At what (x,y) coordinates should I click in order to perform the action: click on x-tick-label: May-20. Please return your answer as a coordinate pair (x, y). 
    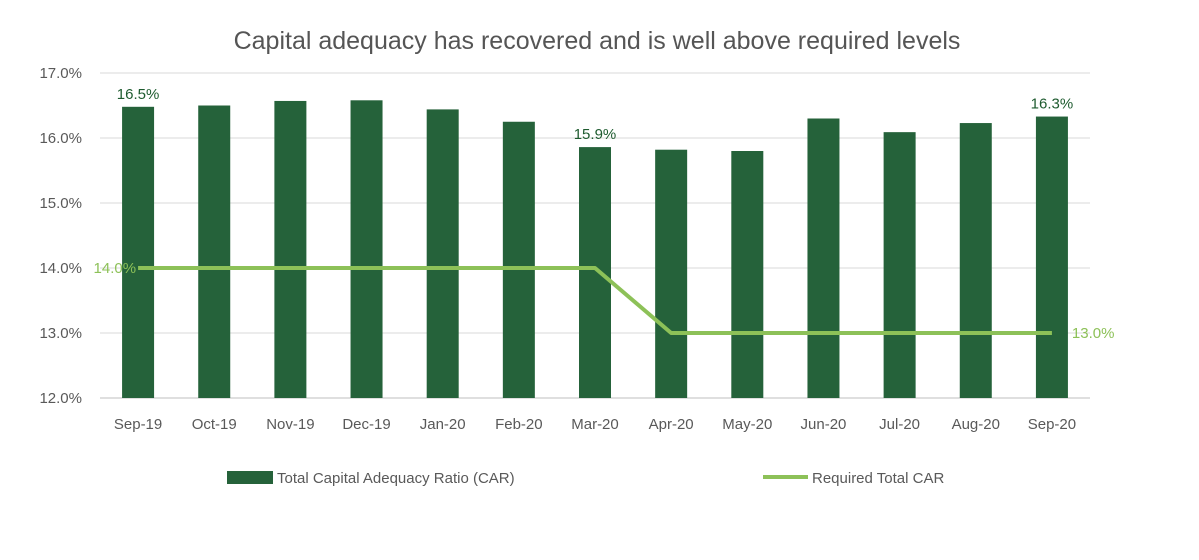
    Looking at the image, I should click on (747, 424).